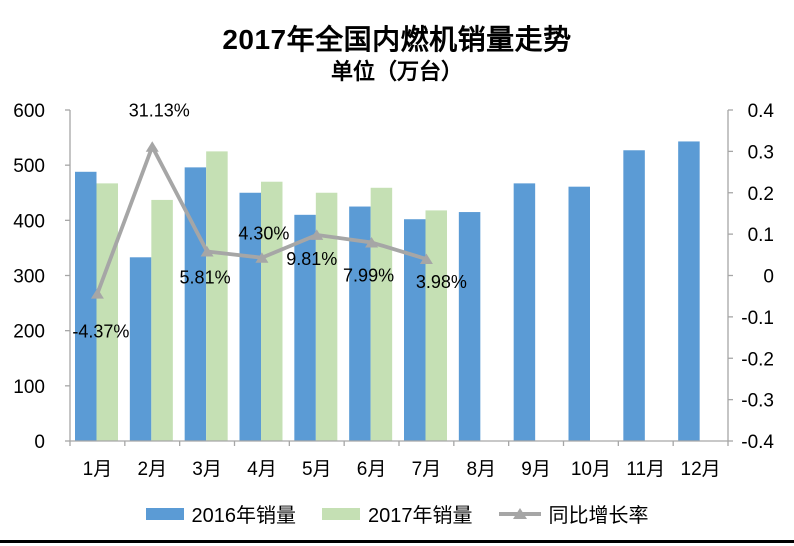 This screenshot has height=546, width=794. I want to click on bar-2016-8月, so click(469, 326).